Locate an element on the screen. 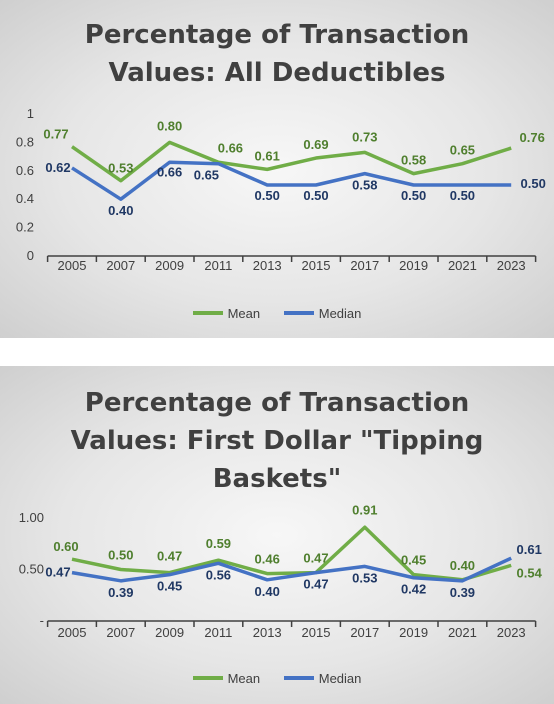 This screenshot has width=554, height=704. data-label-mean: 0.65 is located at coordinates (462, 150).